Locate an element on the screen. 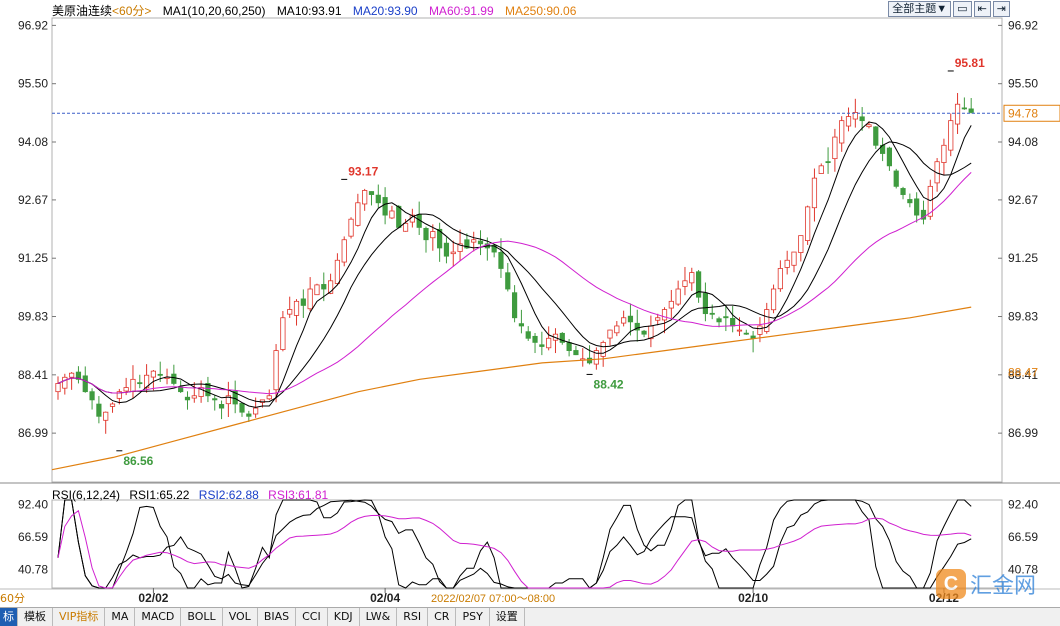  annotation-label: 86.56 is located at coordinates (138, 461).